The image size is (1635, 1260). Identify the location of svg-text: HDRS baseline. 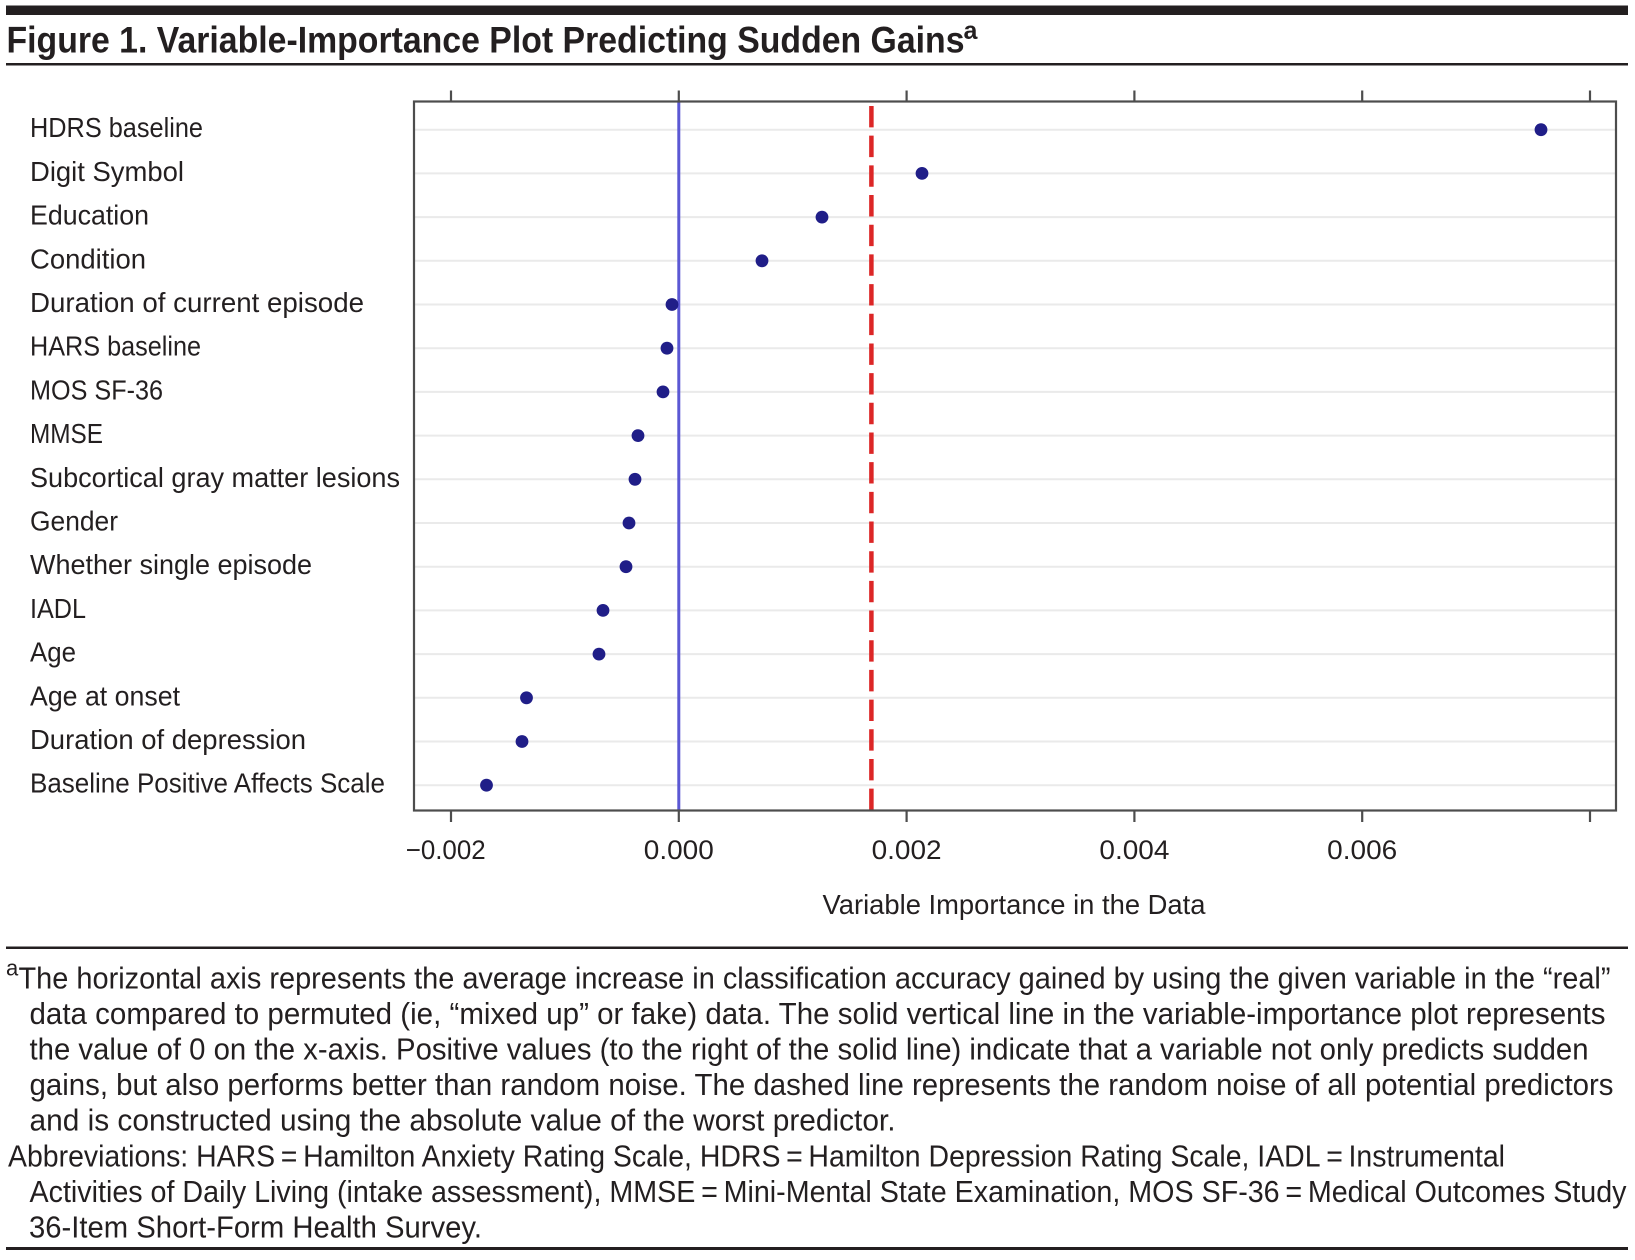
(116, 127).